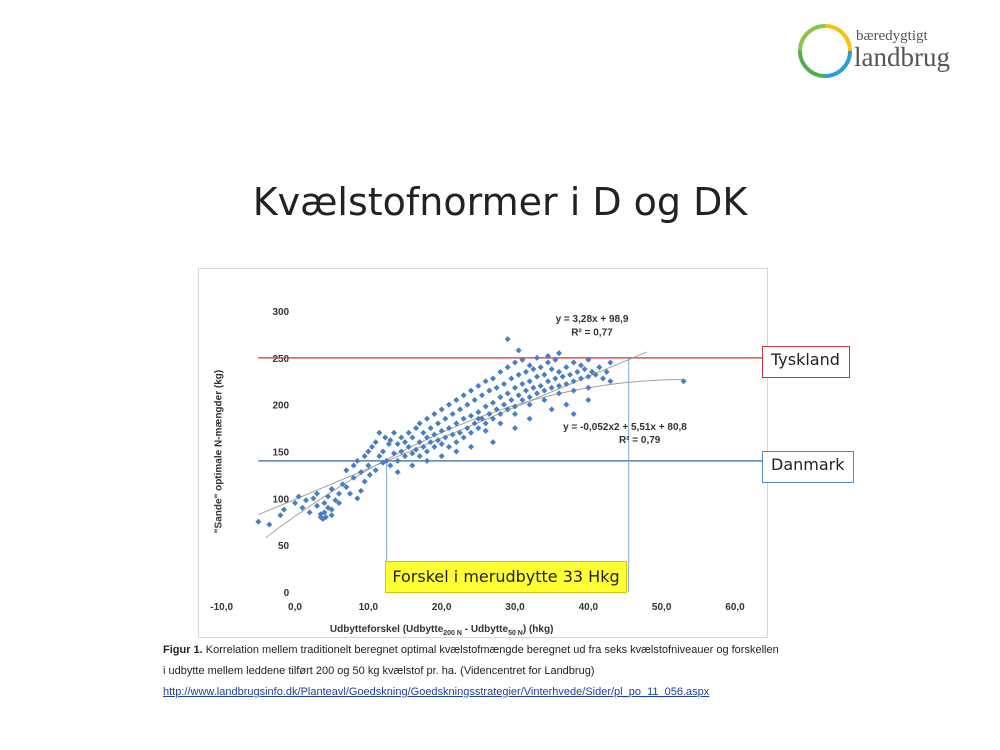 The width and height of the screenshot is (1000, 750). What do you see at coordinates (219, 451) in the screenshot?
I see `y-axis-label: "Sande" optimale N-mængder (kg)` at bounding box center [219, 451].